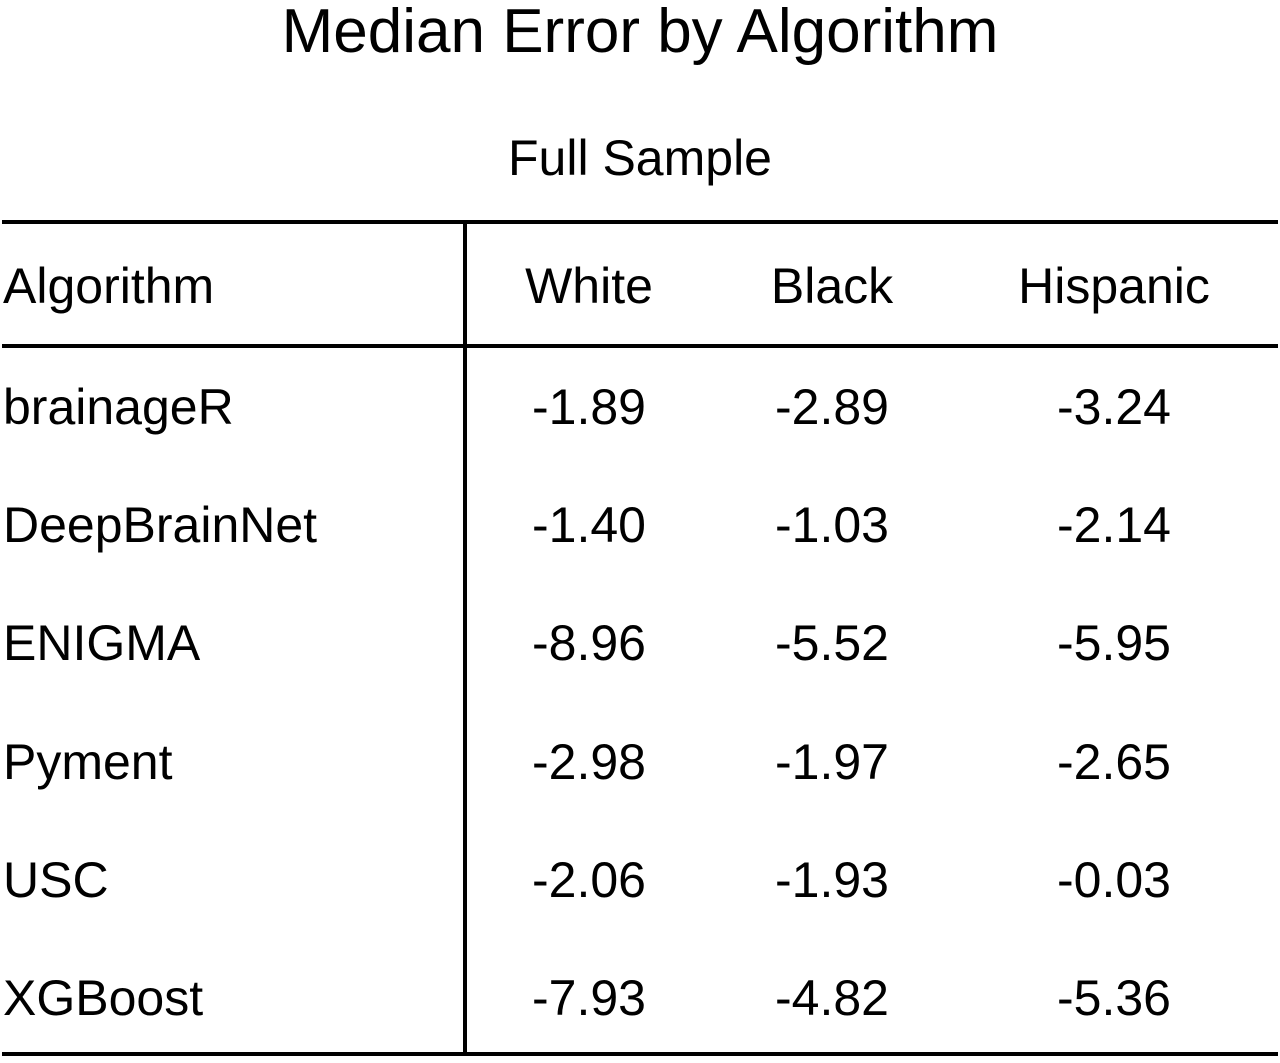 The height and width of the screenshot is (1063, 1280). What do you see at coordinates (1114, 286) in the screenshot?
I see `column-header-hispanic: Hispanic` at bounding box center [1114, 286].